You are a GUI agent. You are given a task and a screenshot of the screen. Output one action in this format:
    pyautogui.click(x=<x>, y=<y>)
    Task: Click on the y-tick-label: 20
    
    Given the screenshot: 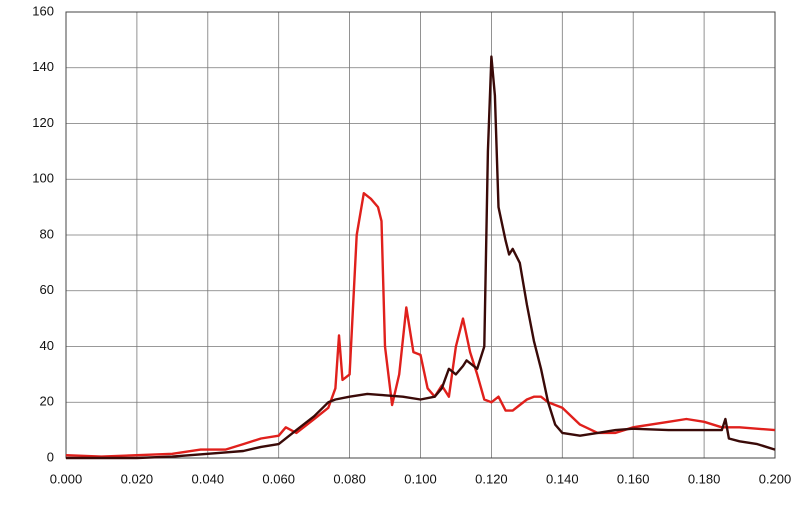 What is the action you would take?
    pyautogui.click(x=47, y=401)
    